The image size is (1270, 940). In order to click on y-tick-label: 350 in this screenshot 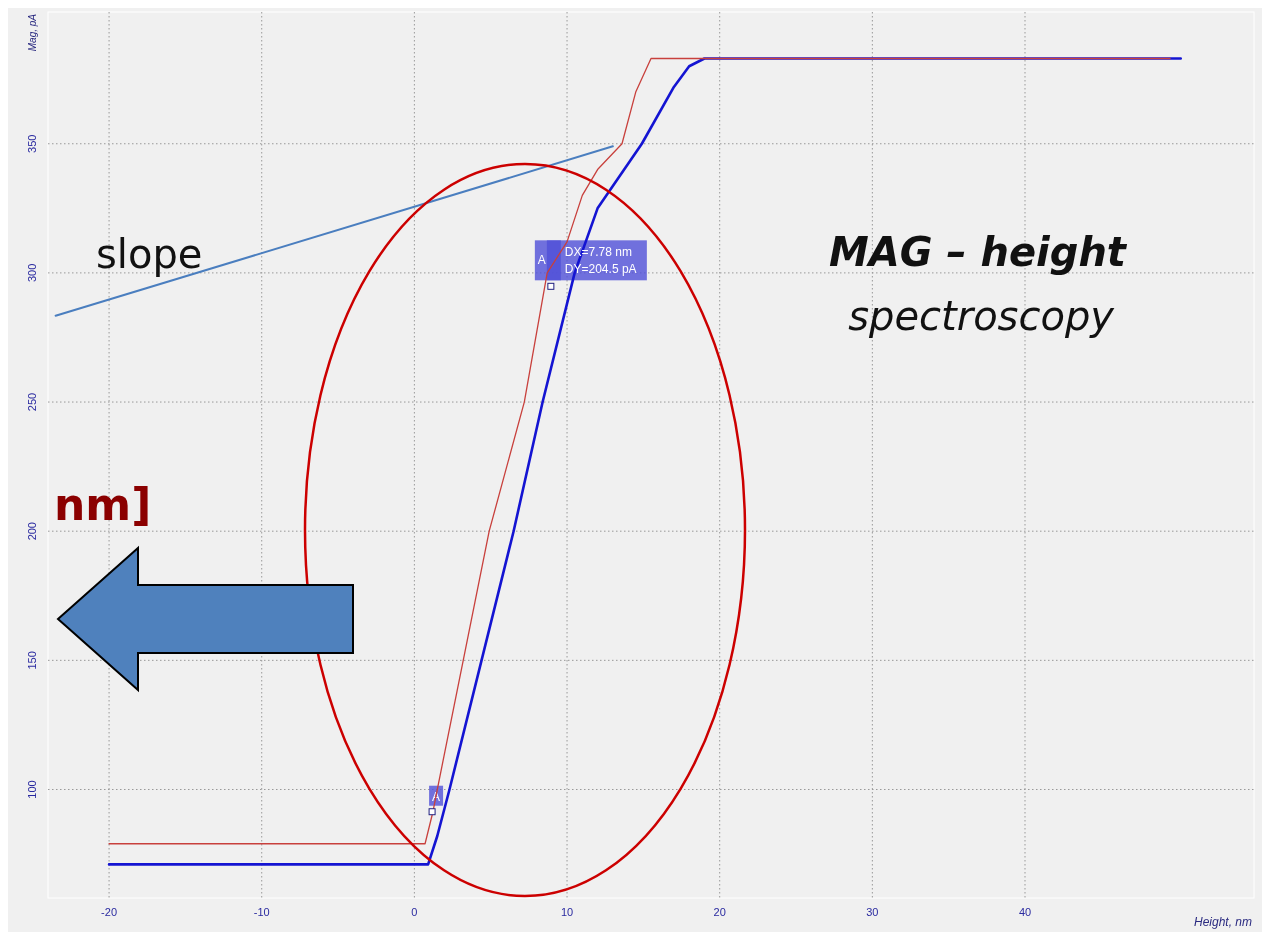, I will do `click(32, 143)`.